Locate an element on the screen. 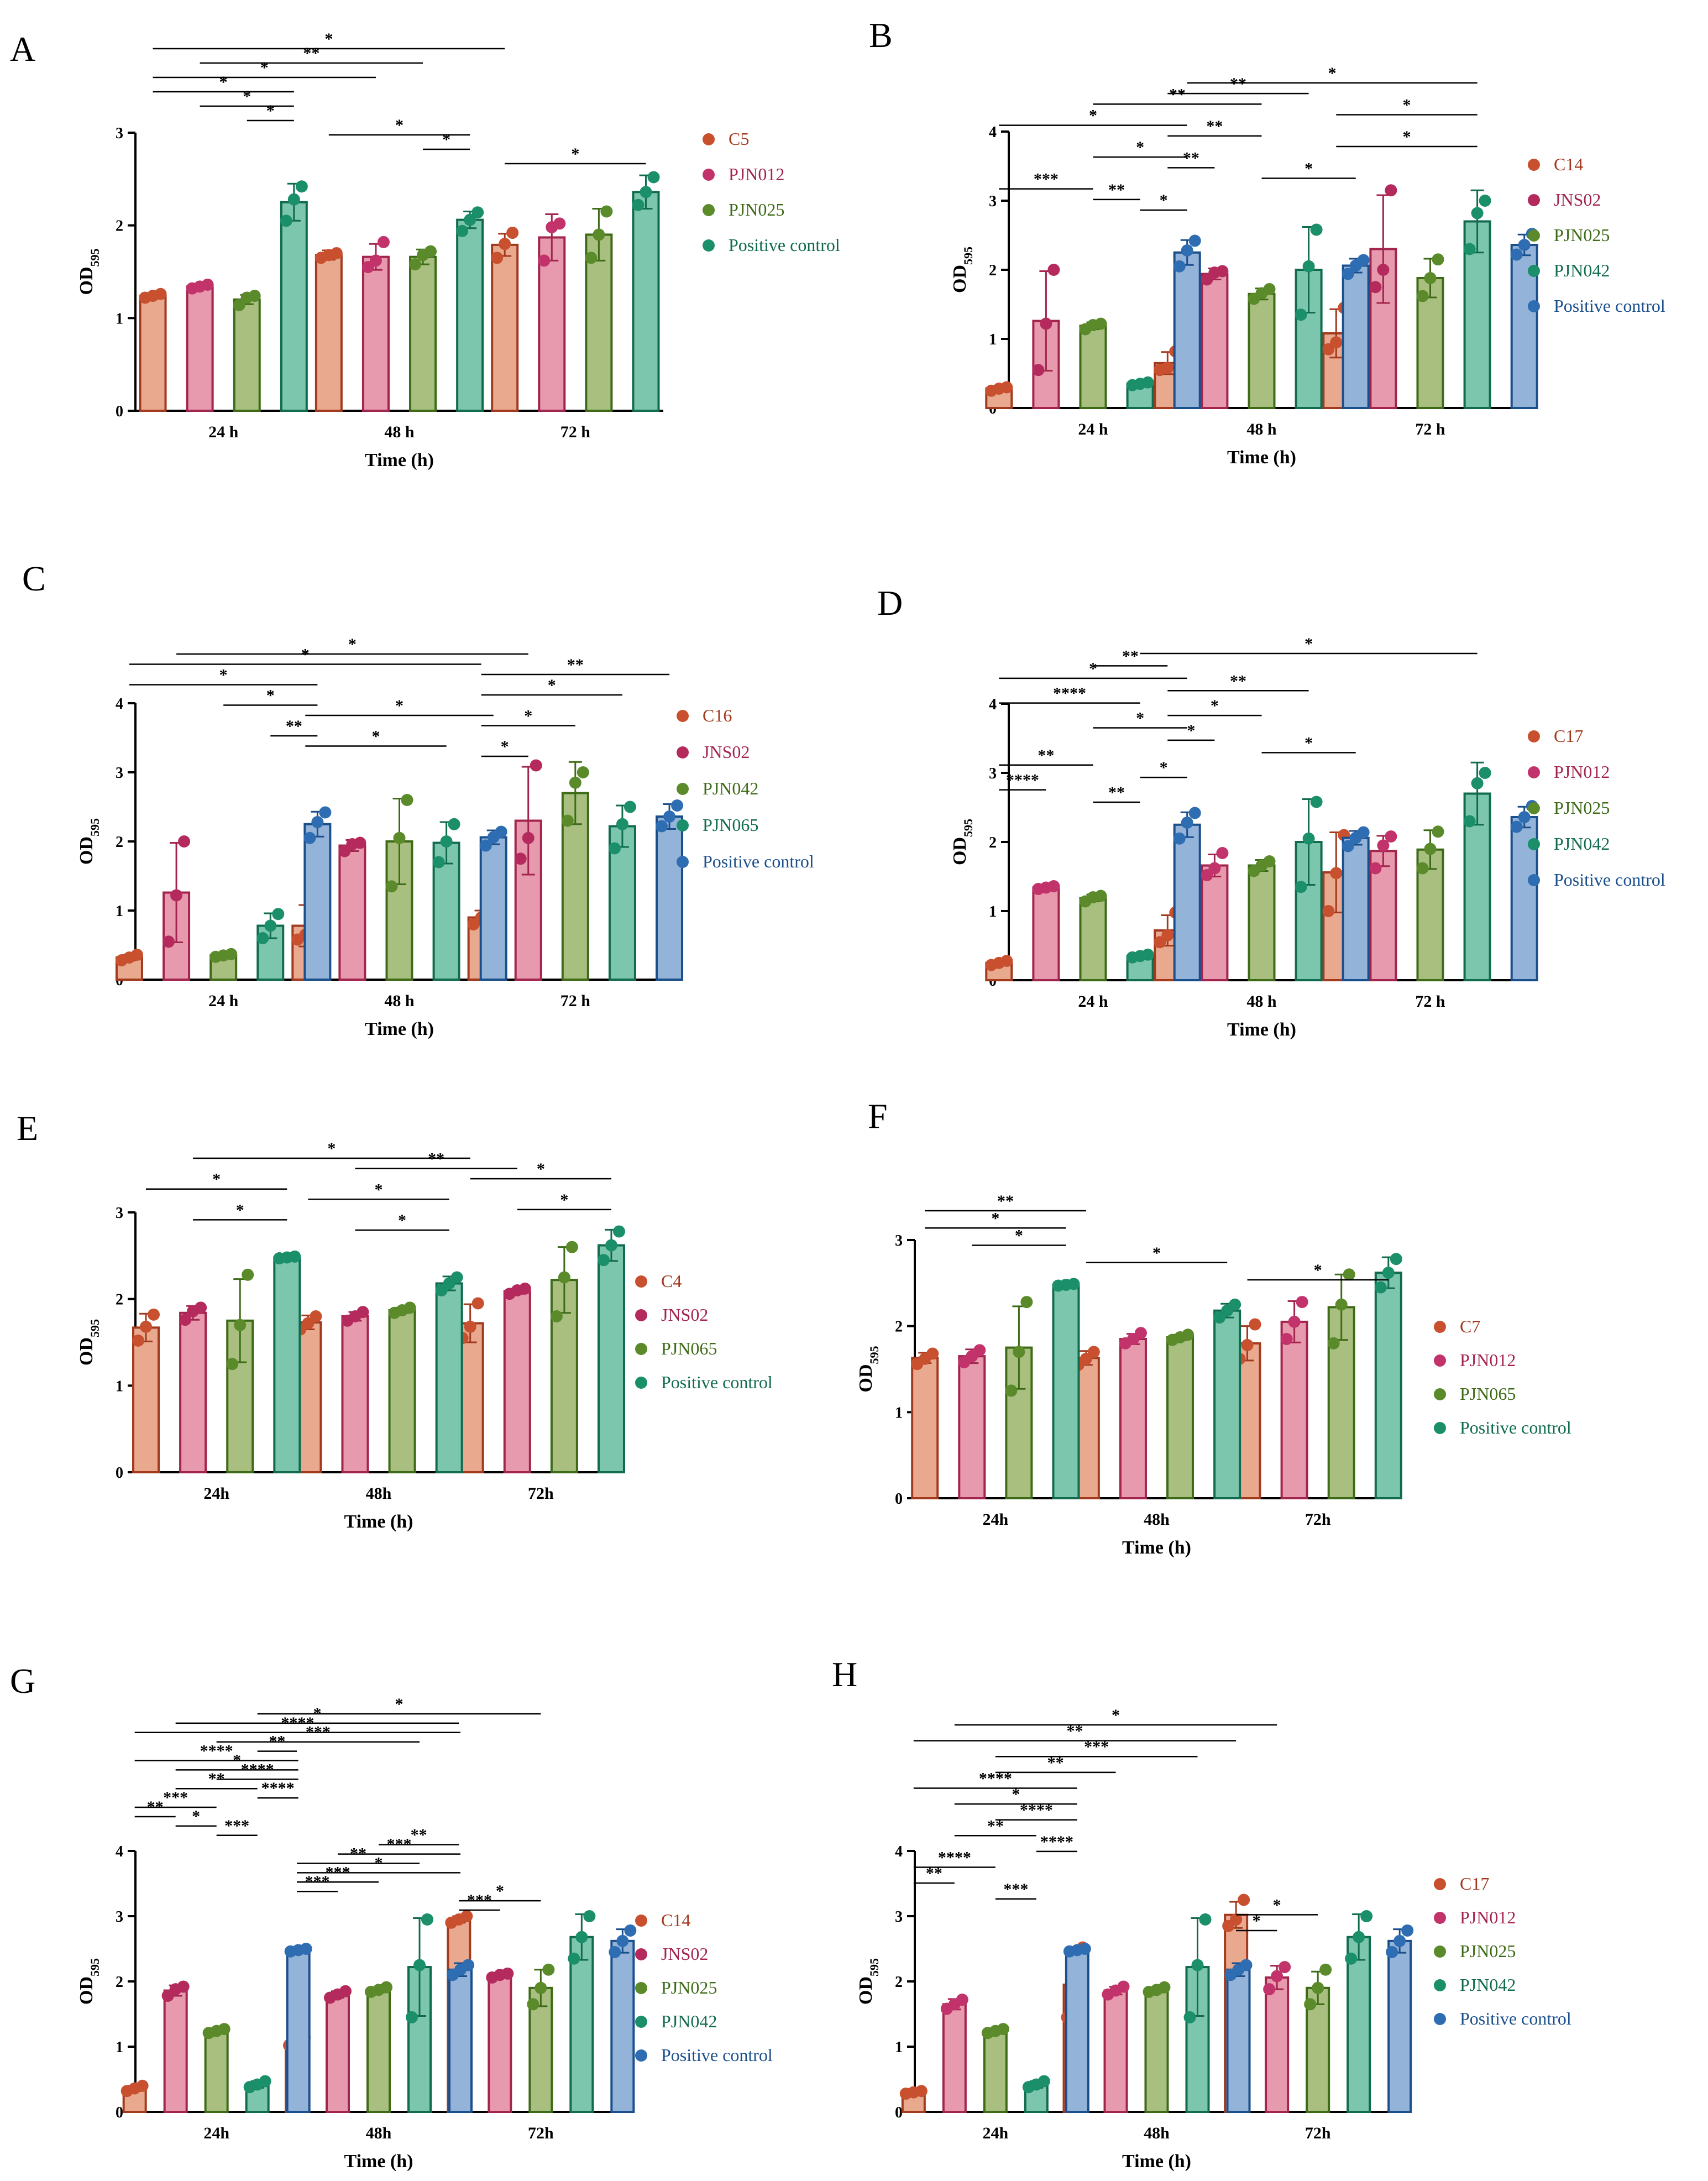 Image resolution: width=1708 pixels, height=2181 pixels. series-jns02 is located at coordinates (355, 1378).